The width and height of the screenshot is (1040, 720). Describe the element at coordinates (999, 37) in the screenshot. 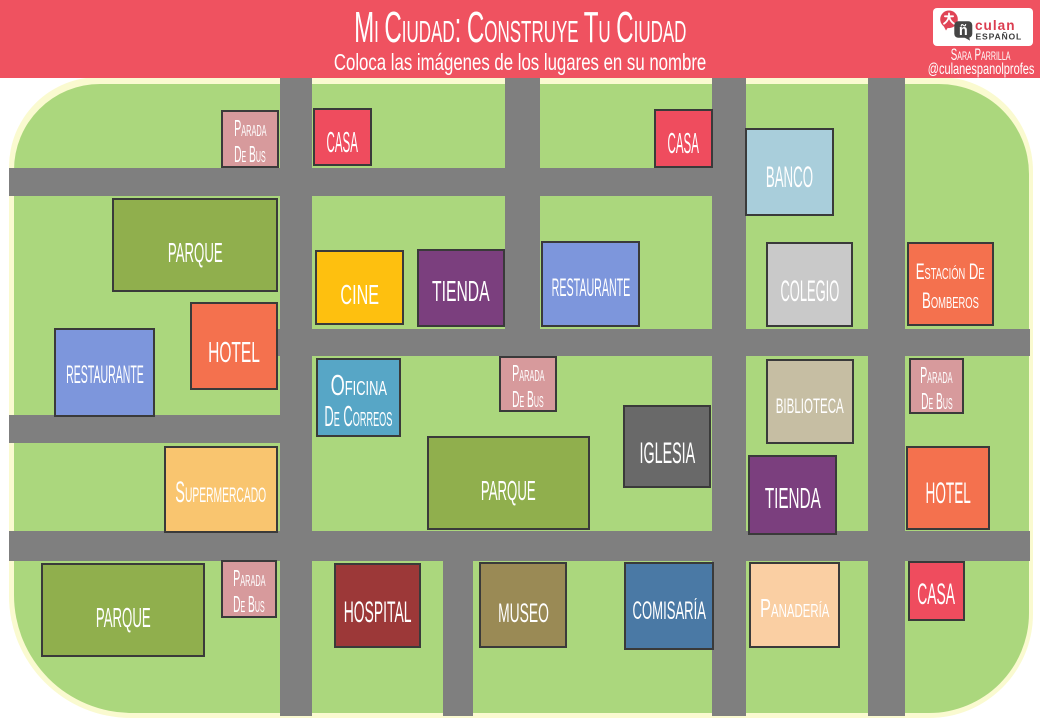

I see `svg-text: ESPAÑOL` at that location.